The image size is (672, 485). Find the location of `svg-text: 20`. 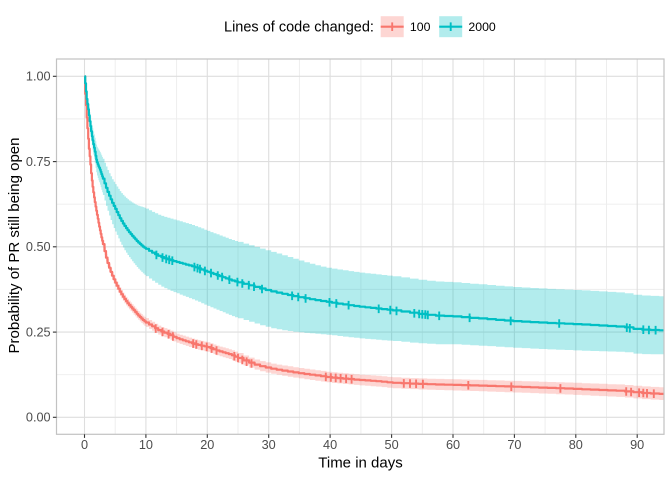

svg-text: 20 is located at coordinates (207, 445).